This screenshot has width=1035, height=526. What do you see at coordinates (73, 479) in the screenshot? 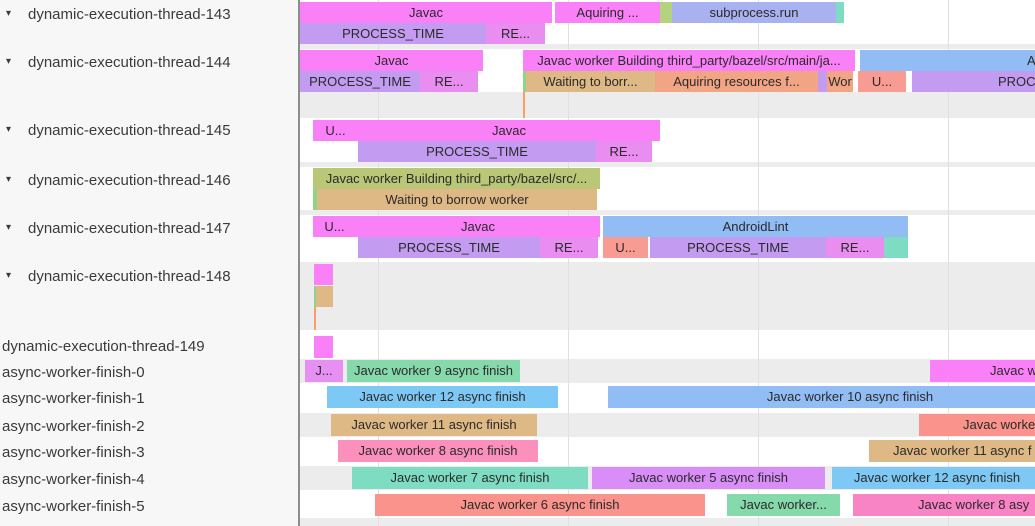
I see `track-label: async-worker-finish-4` at bounding box center [73, 479].